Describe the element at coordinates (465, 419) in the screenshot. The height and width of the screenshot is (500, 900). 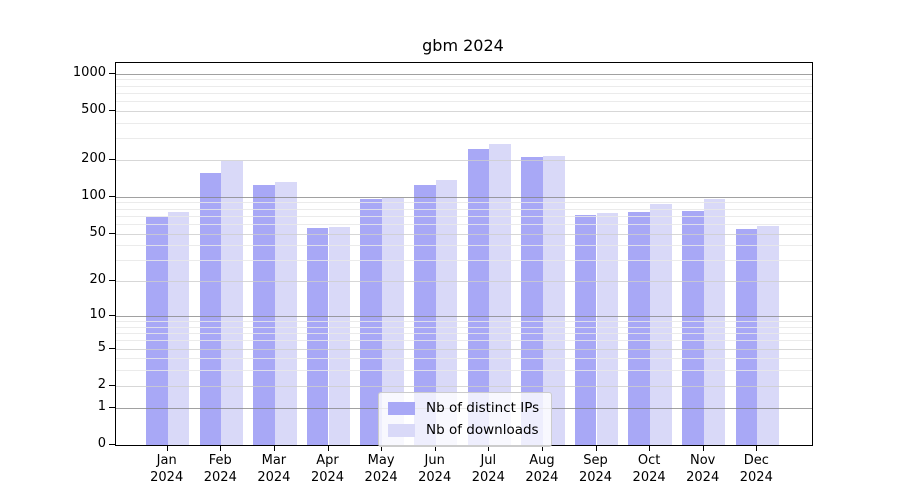
I see `legend: Nb of distinct IPs Nb of downloads` at that location.